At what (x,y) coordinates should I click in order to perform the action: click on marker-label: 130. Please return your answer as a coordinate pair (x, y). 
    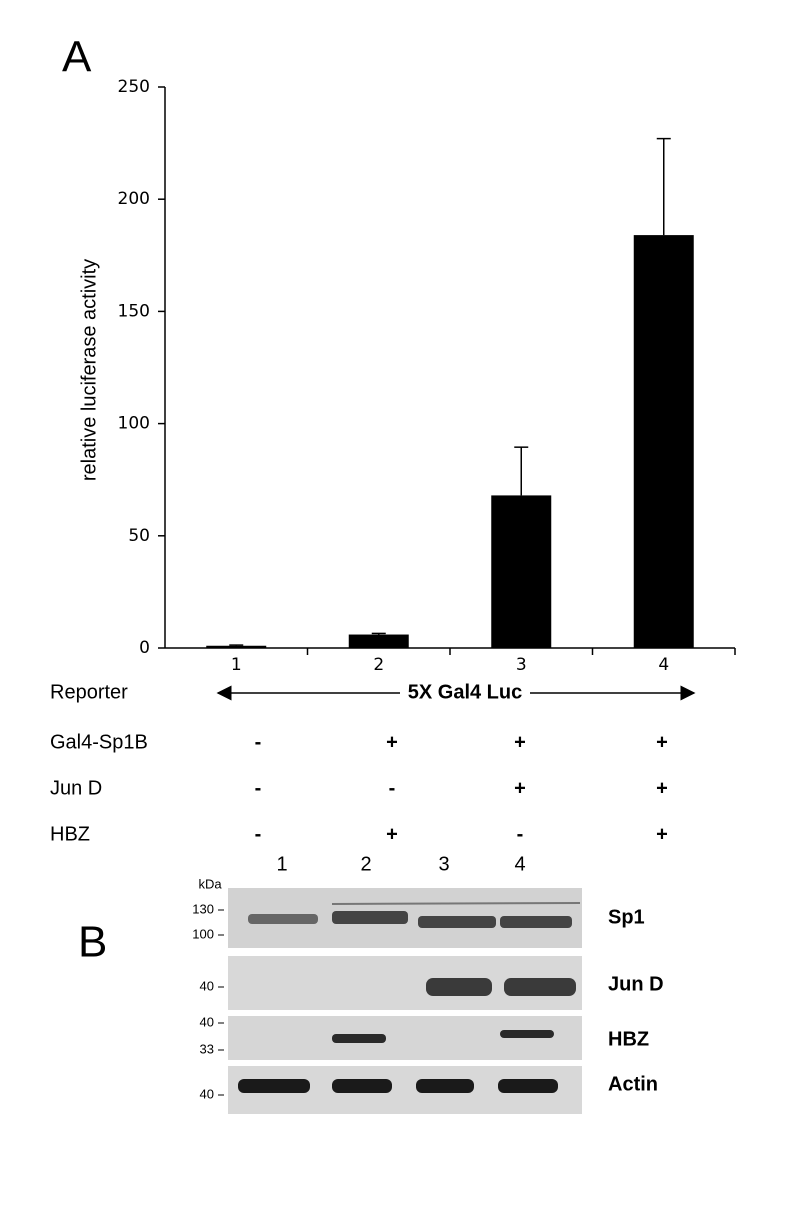
    Looking at the image, I should click on (203, 908).